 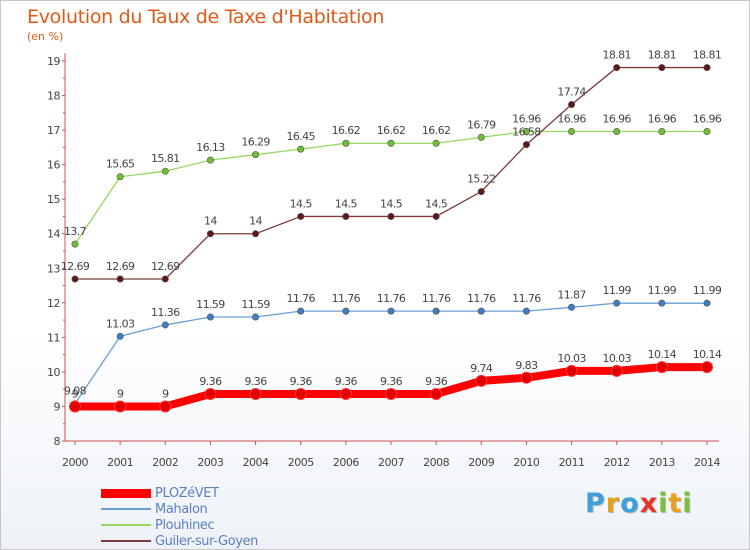 What do you see at coordinates (53, 61) in the screenshot?
I see `y-tick-label: 19` at bounding box center [53, 61].